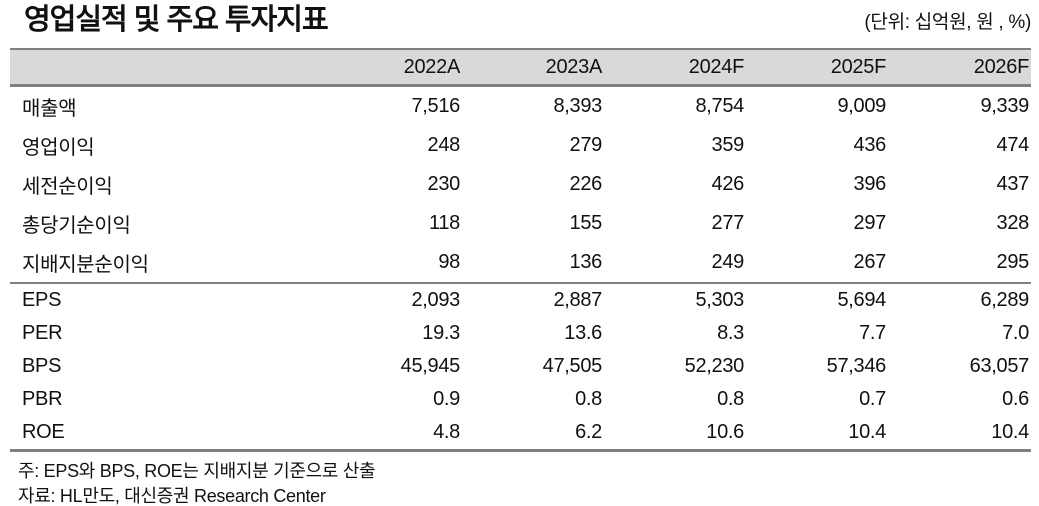 The height and width of the screenshot is (506, 1039). Describe the element at coordinates (446, 432) in the screenshot. I see `cell: 4.8` at that location.